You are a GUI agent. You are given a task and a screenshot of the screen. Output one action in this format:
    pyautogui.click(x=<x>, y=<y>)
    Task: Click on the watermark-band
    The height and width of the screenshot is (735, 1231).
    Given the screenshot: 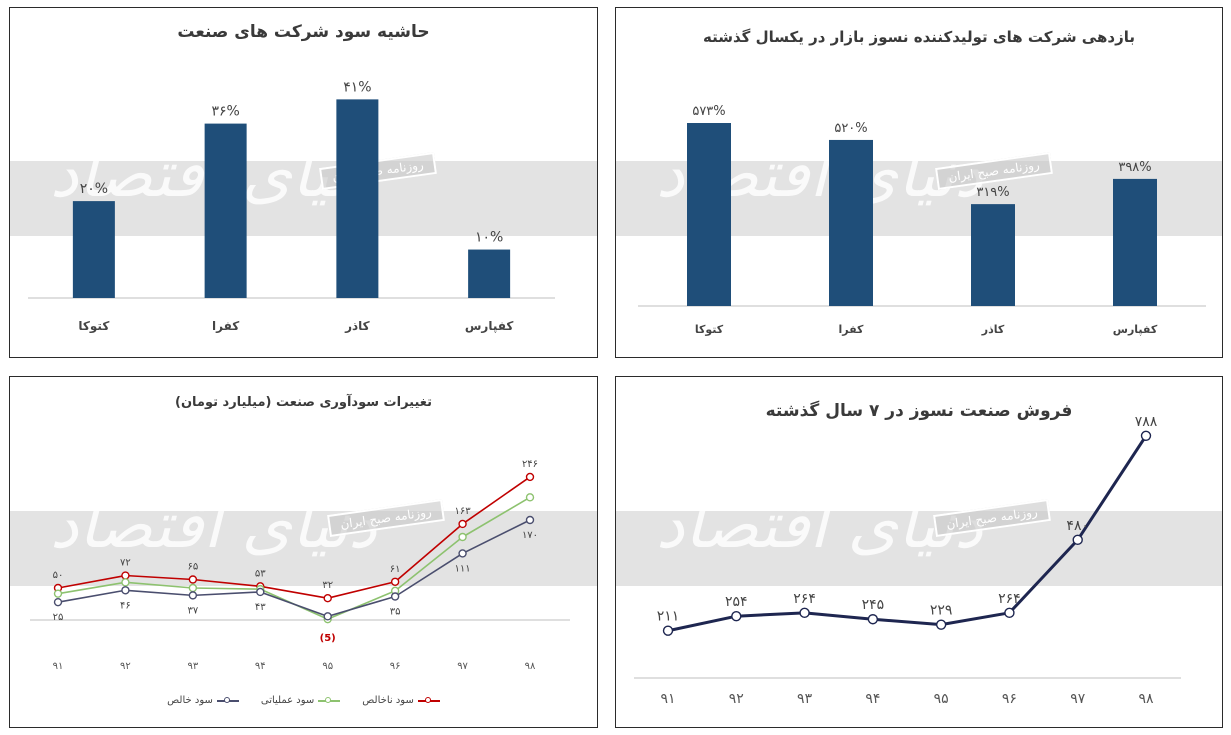 What is the action you would take?
    pyautogui.click(x=919, y=548)
    